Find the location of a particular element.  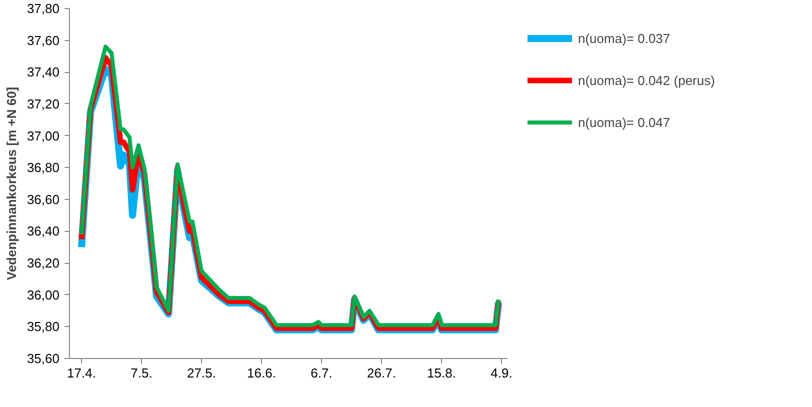

y-tick-label: 36,40 is located at coordinates (43, 231).